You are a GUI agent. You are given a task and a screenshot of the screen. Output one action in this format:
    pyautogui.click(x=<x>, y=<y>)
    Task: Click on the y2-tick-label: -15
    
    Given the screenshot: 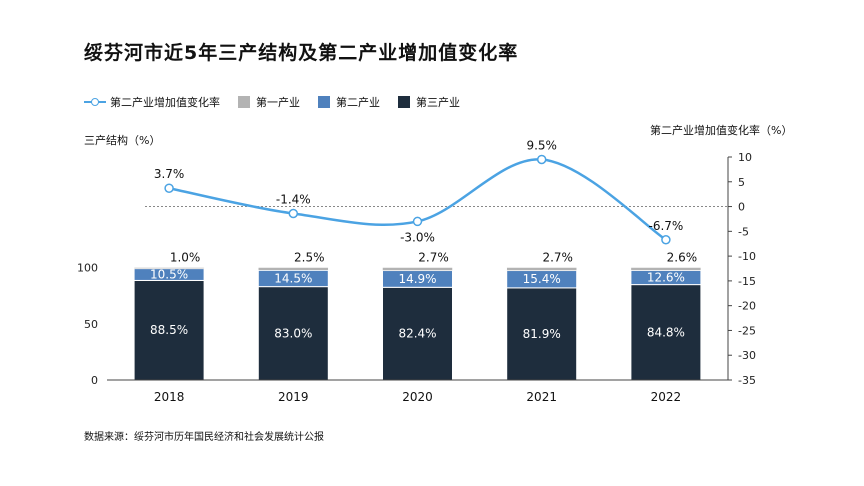 What is the action you would take?
    pyautogui.click(x=747, y=281)
    